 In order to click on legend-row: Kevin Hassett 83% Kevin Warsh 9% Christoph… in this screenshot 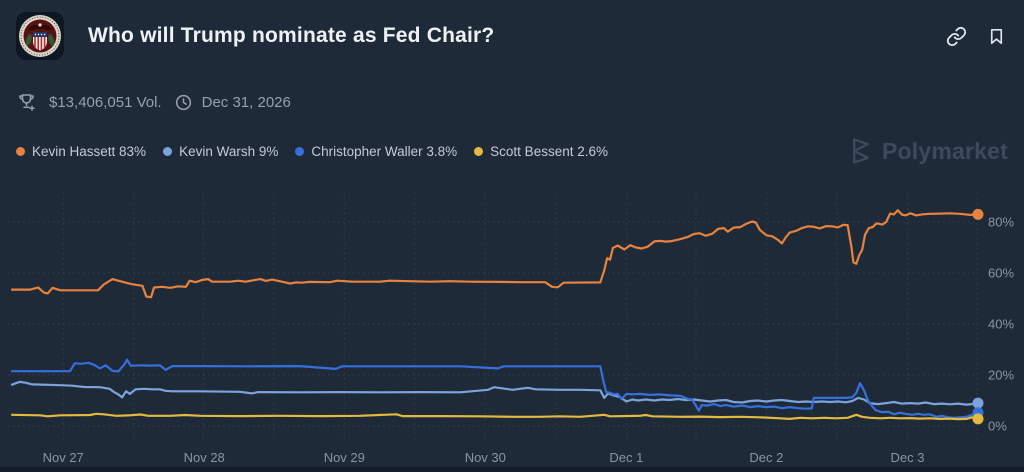, I will do `click(512, 151)`.